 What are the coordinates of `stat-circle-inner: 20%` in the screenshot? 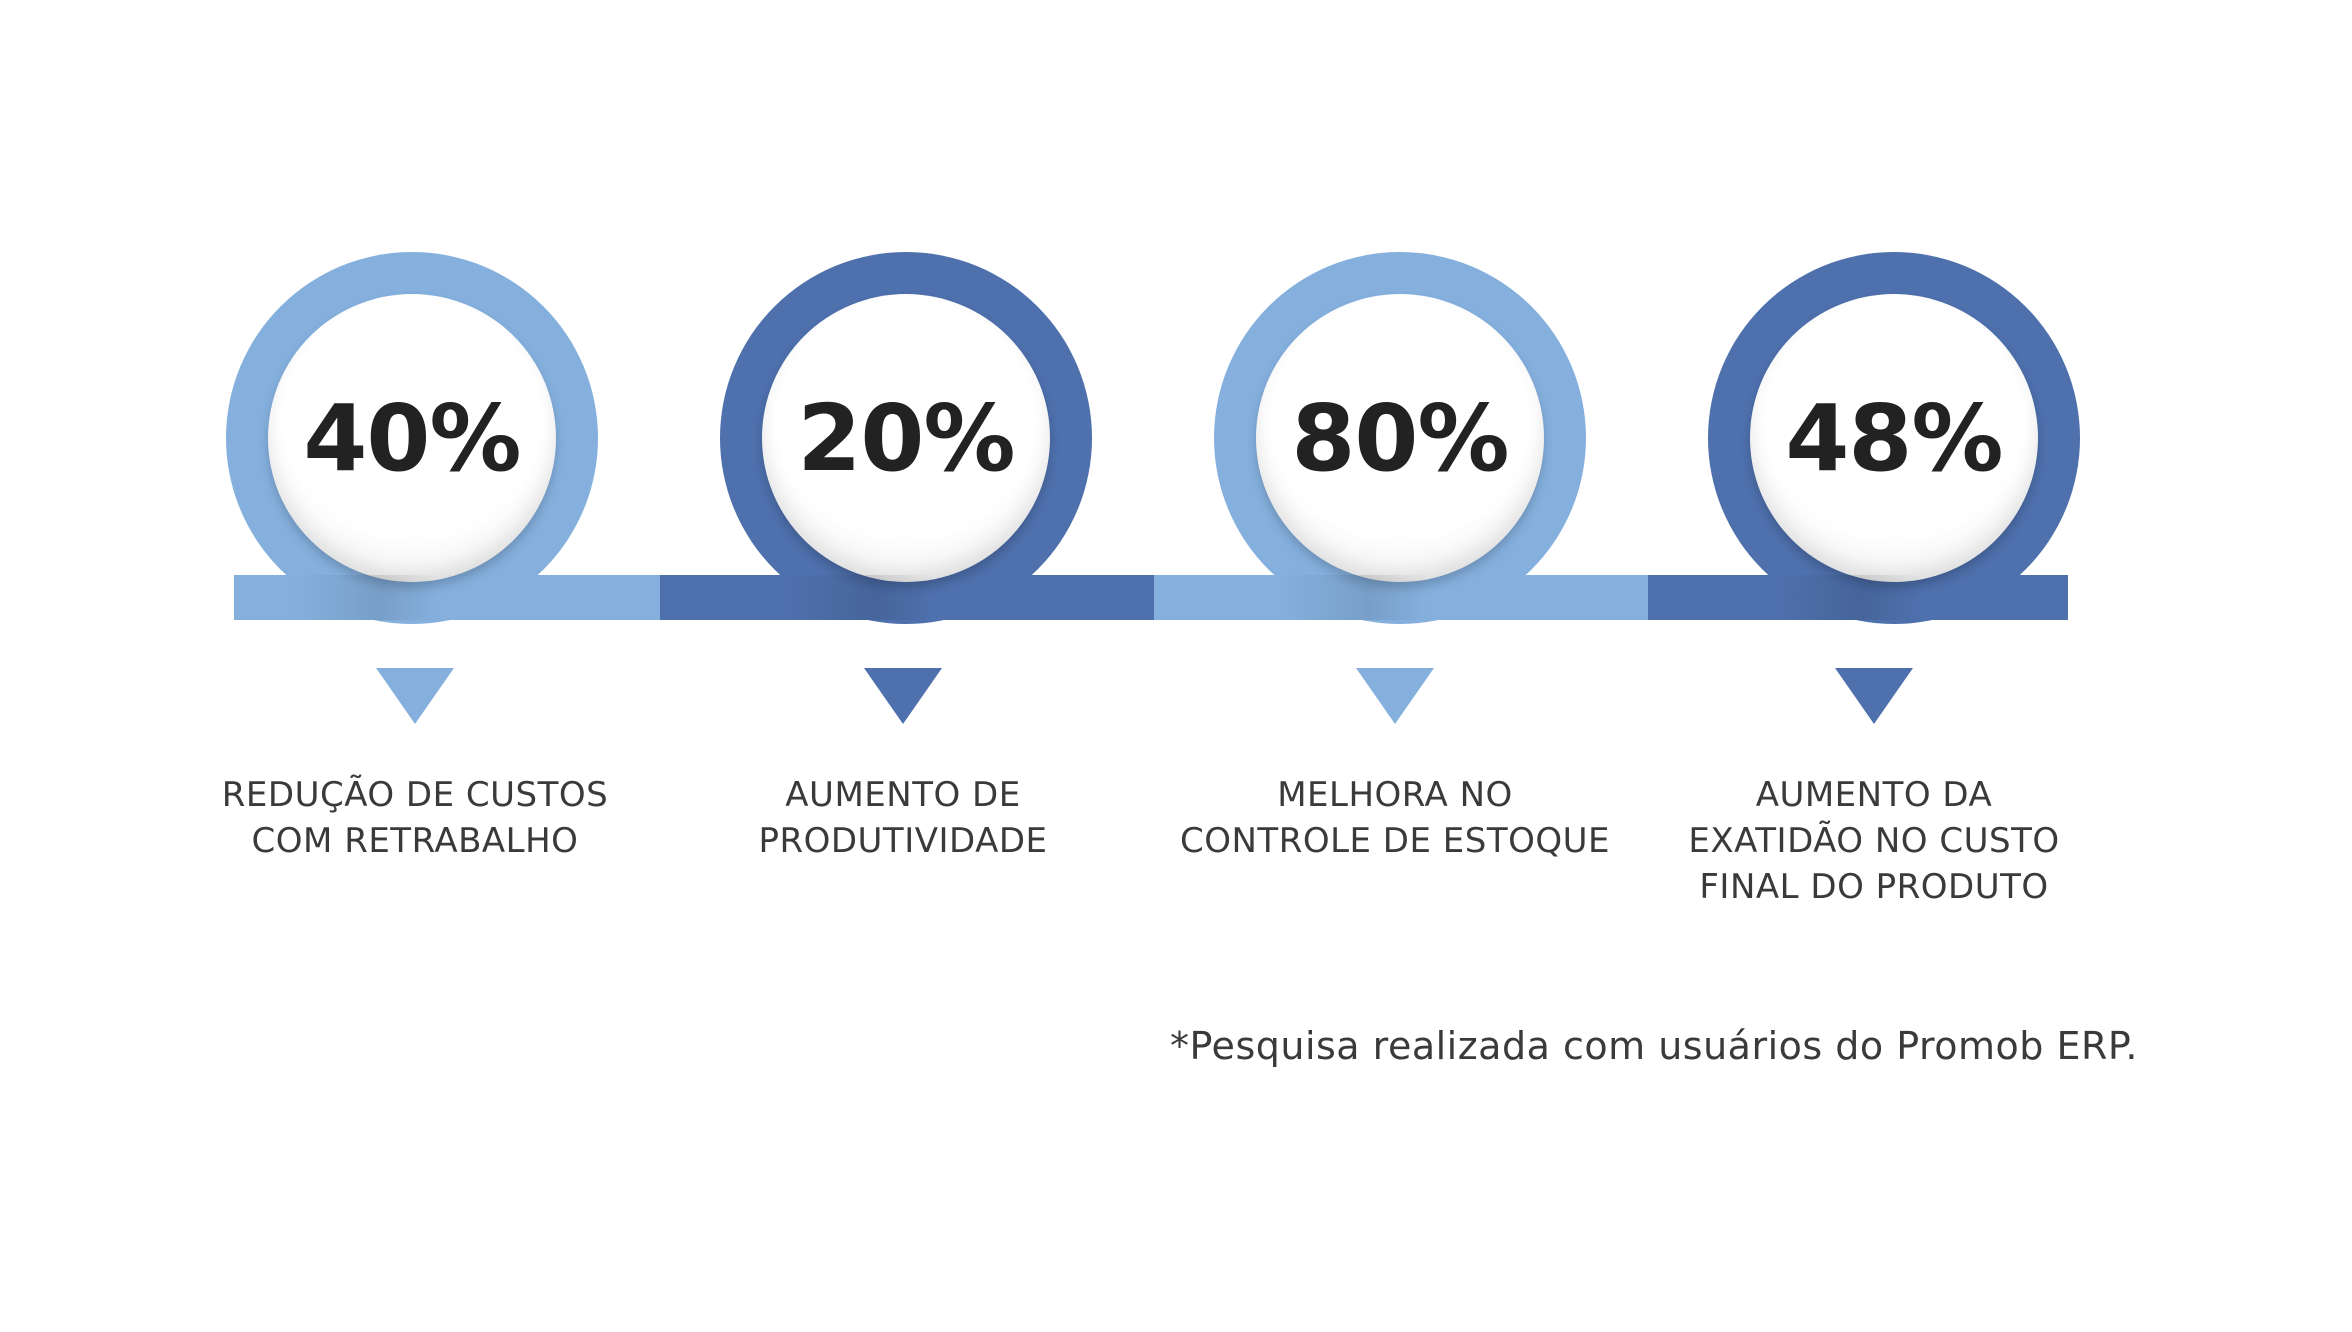 It's located at (906, 438).